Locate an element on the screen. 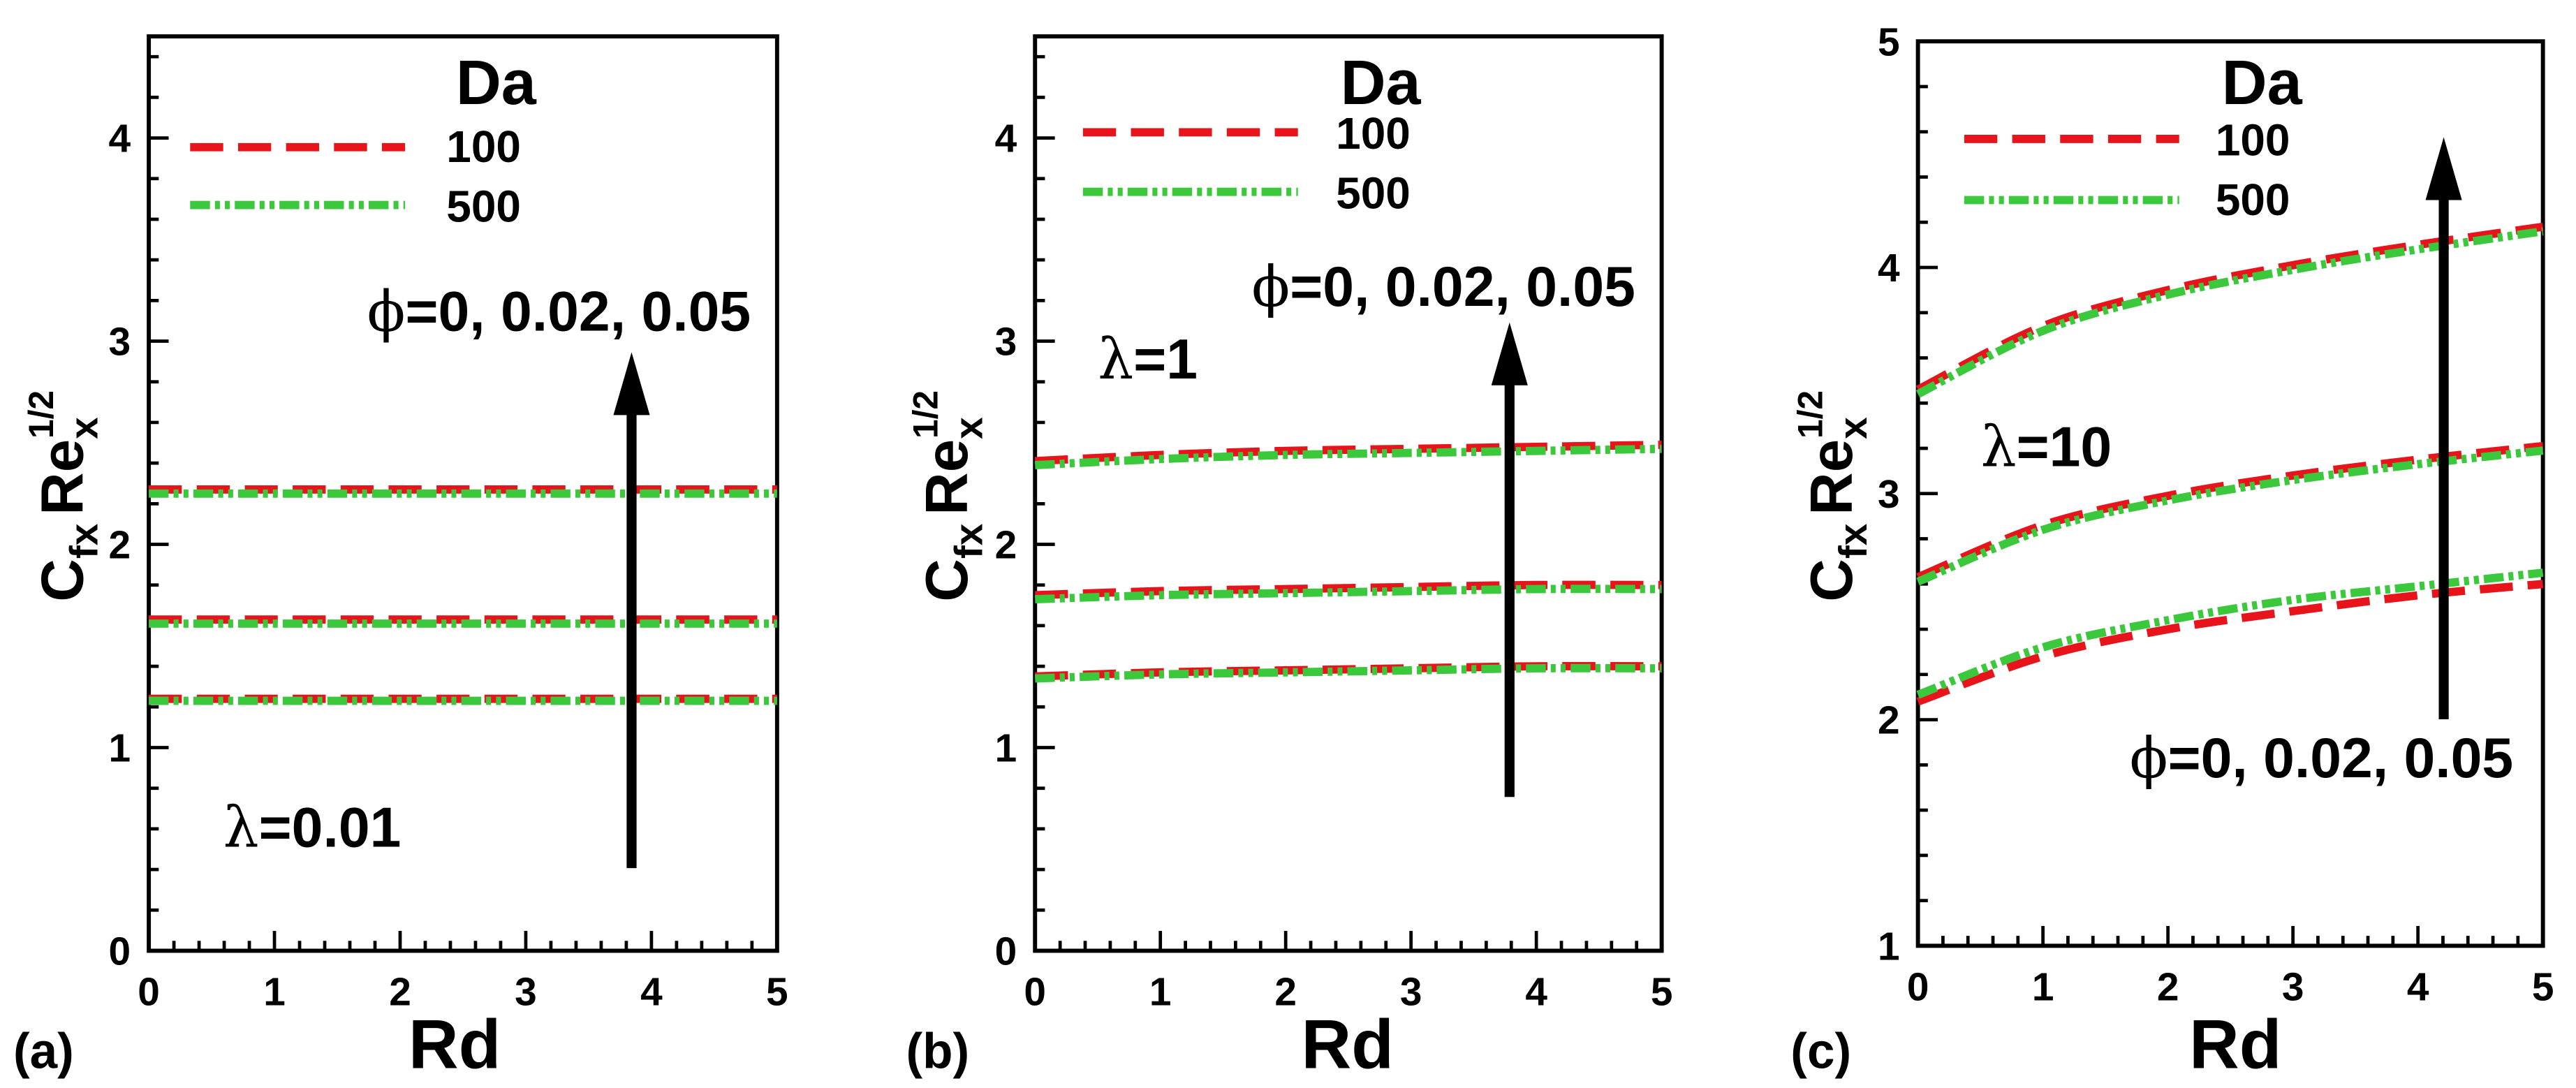 The image size is (2576, 1088). y-tick-label: 0 is located at coordinates (119, 952).